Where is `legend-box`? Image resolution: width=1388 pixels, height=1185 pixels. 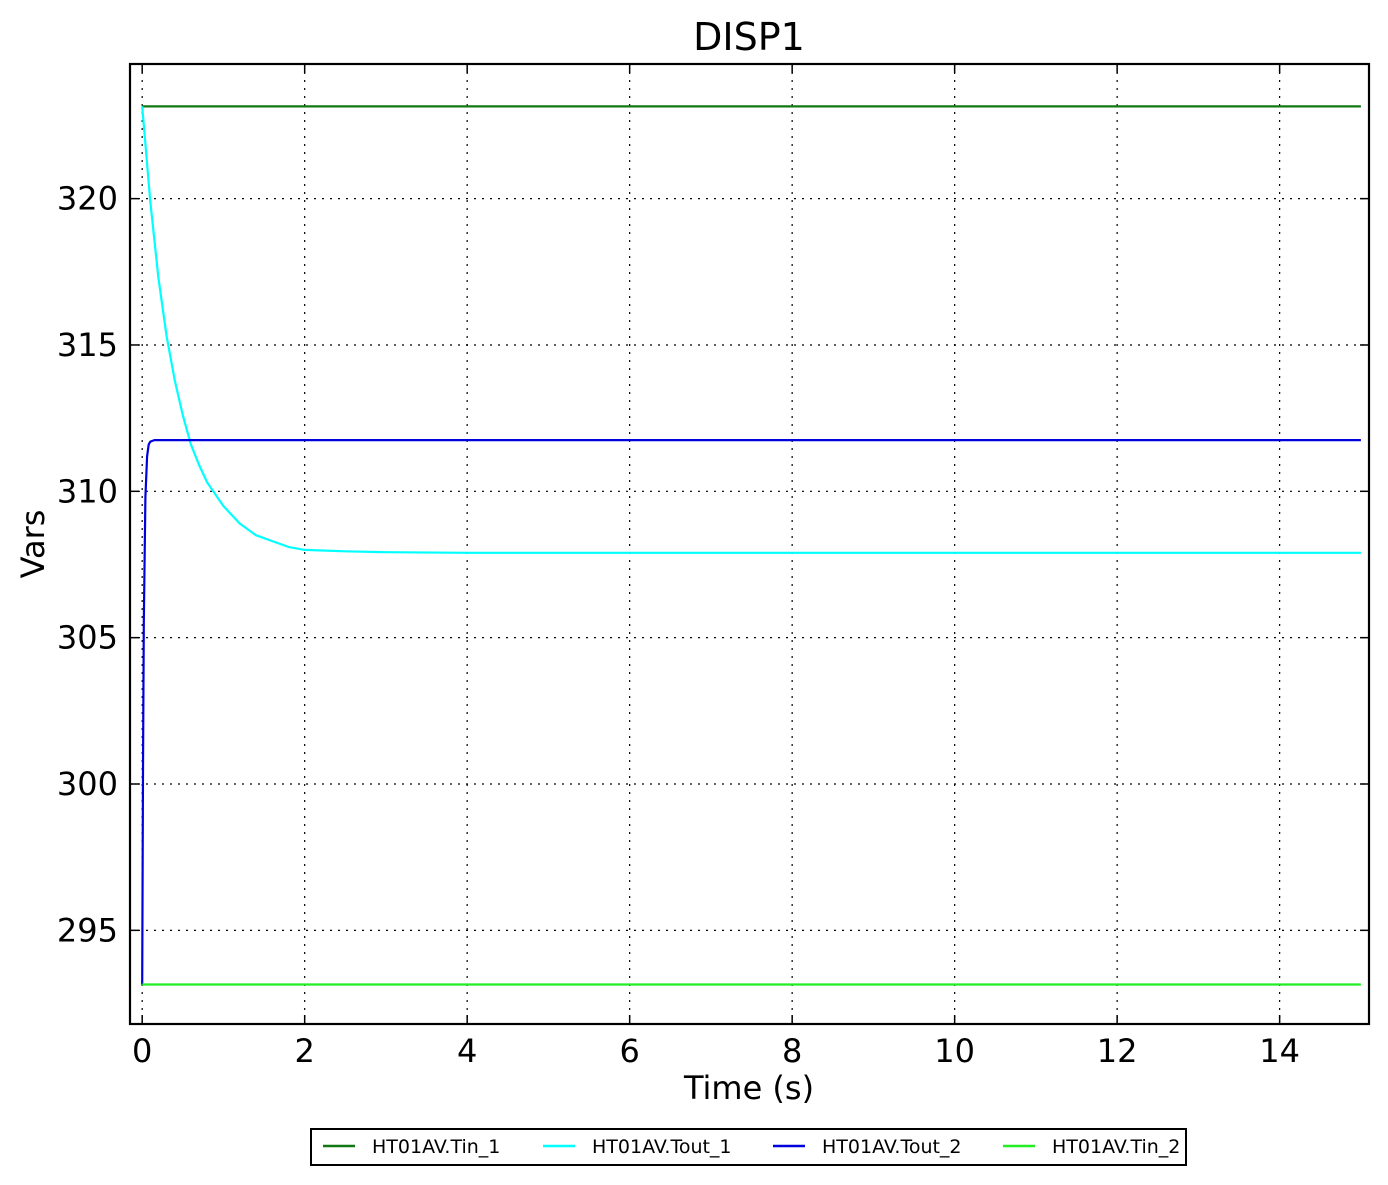
legend-box is located at coordinates (748, 1147).